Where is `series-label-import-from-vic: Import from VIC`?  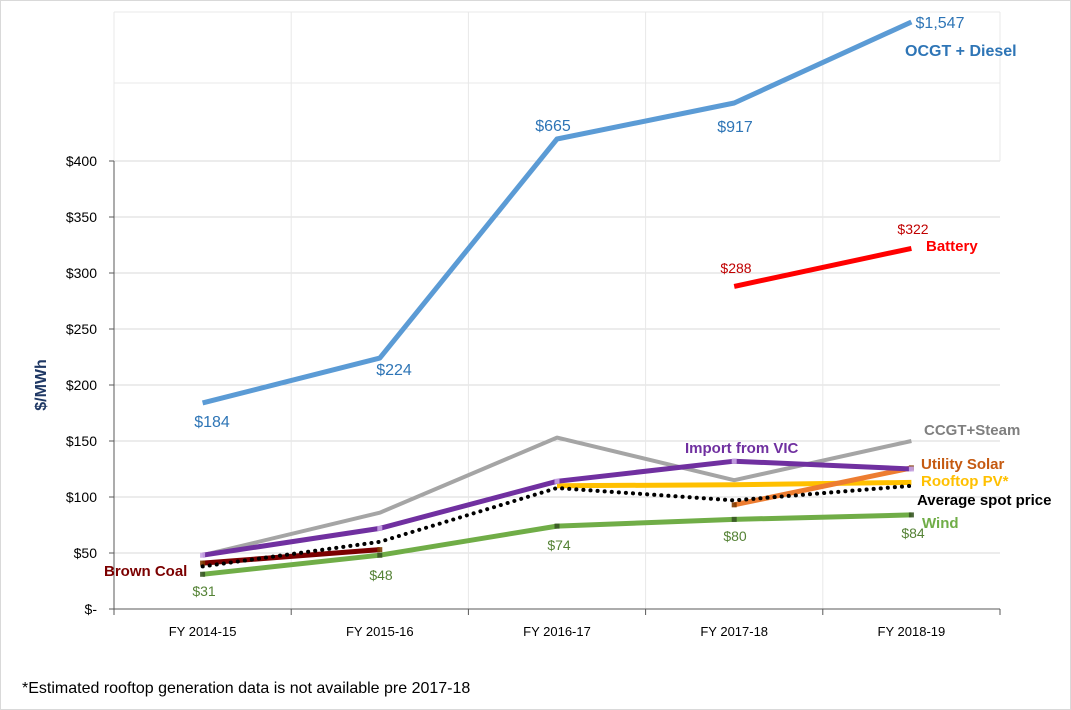
series-label-import-from-vic: Import from VIC is located at coordinates (742, 448).